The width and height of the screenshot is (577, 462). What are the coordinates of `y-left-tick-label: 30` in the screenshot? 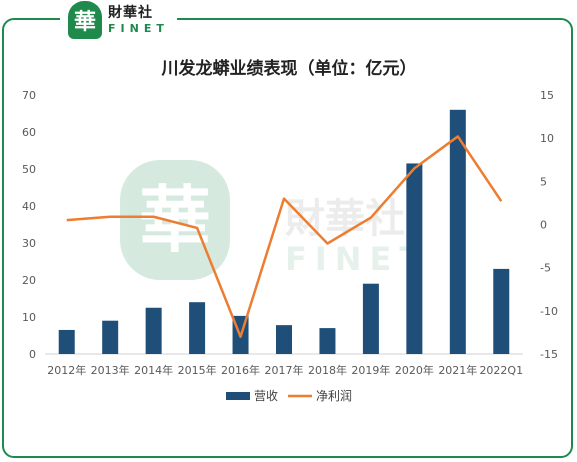 It's located at (29, 243).